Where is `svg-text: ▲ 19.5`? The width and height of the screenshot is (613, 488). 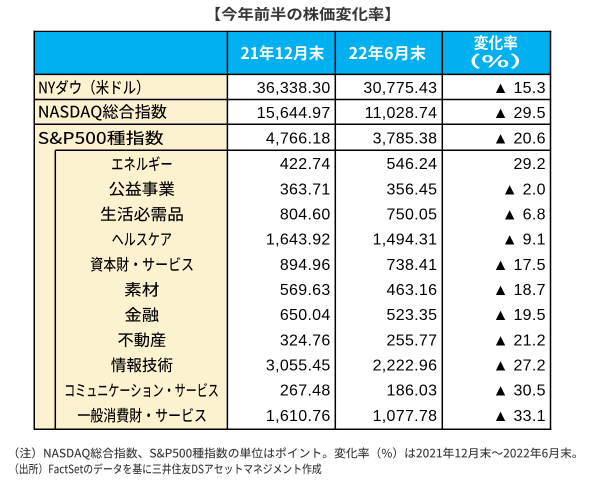 svg-text: ▲ 19.5 is located at coordinates (519, 315).